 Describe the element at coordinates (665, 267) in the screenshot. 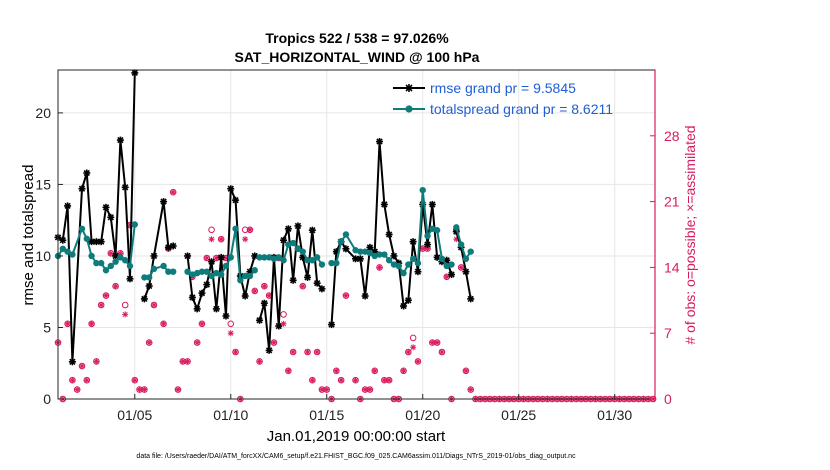

I see `y-axis-right: 0 7 14 21 28` at that location.